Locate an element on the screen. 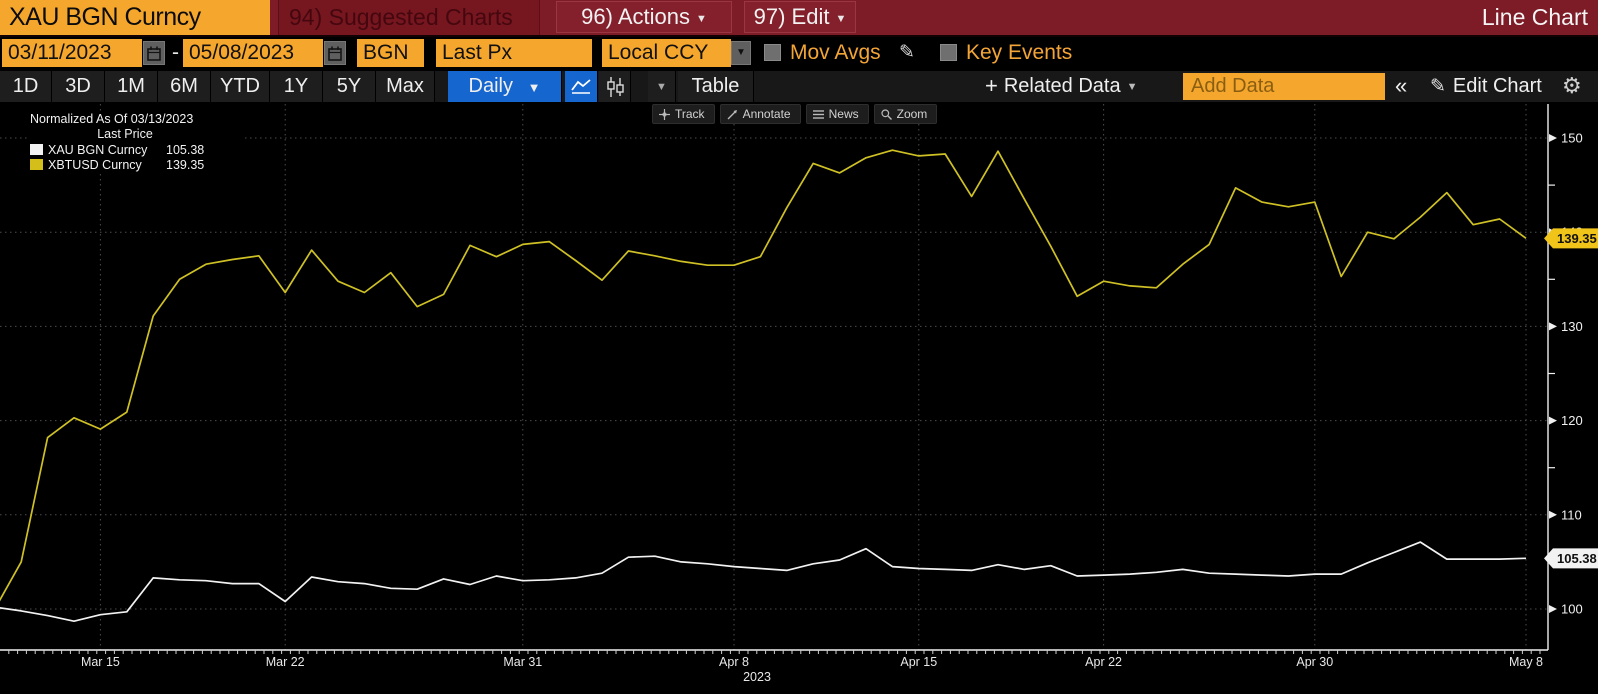 The image size is (1598, 694). chart-tools: Track Annotate News Zoom is located at coordinates (795, 114).